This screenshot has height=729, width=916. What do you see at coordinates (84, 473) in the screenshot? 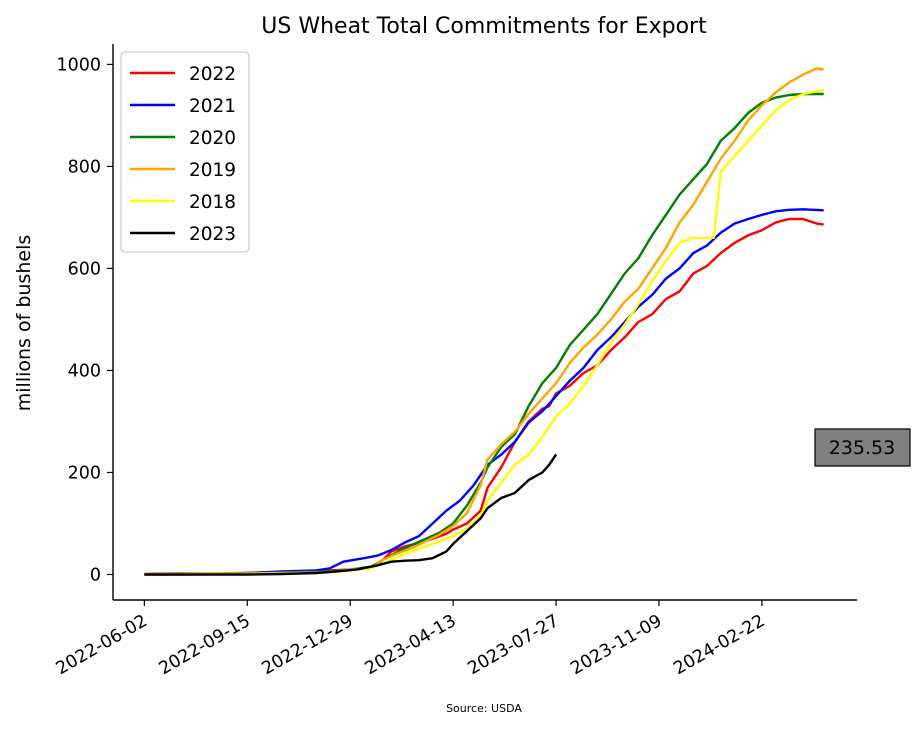
I see `y-tick-label: 200` at bounding box center [84, 473].